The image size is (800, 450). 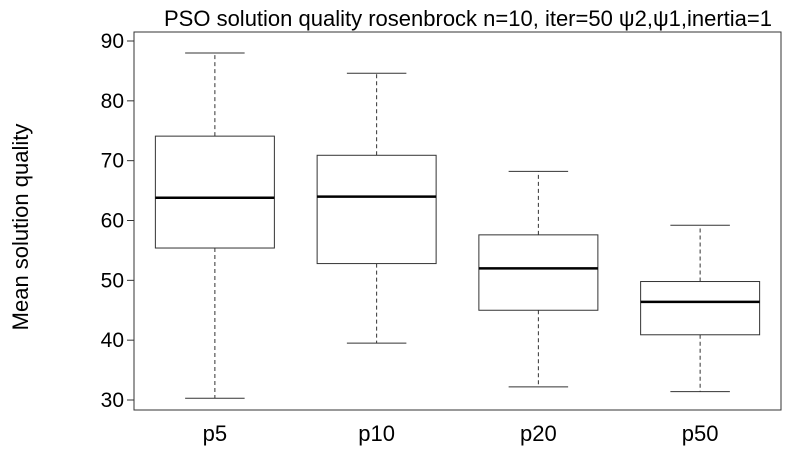 I want to click on box-p10, so click(x=376, y=208).